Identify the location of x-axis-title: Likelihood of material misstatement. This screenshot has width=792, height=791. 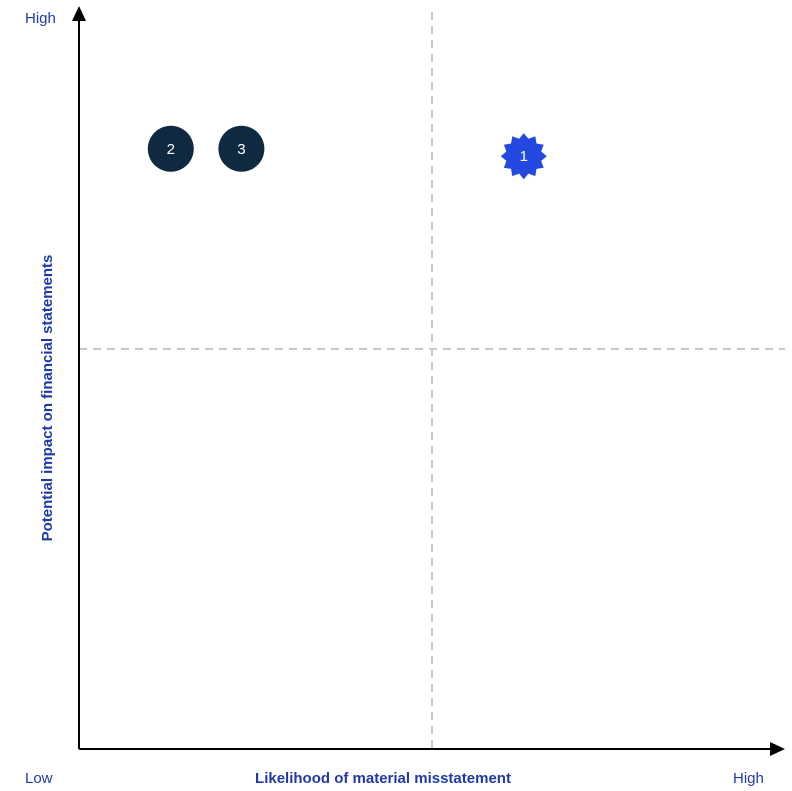
(383, 778).